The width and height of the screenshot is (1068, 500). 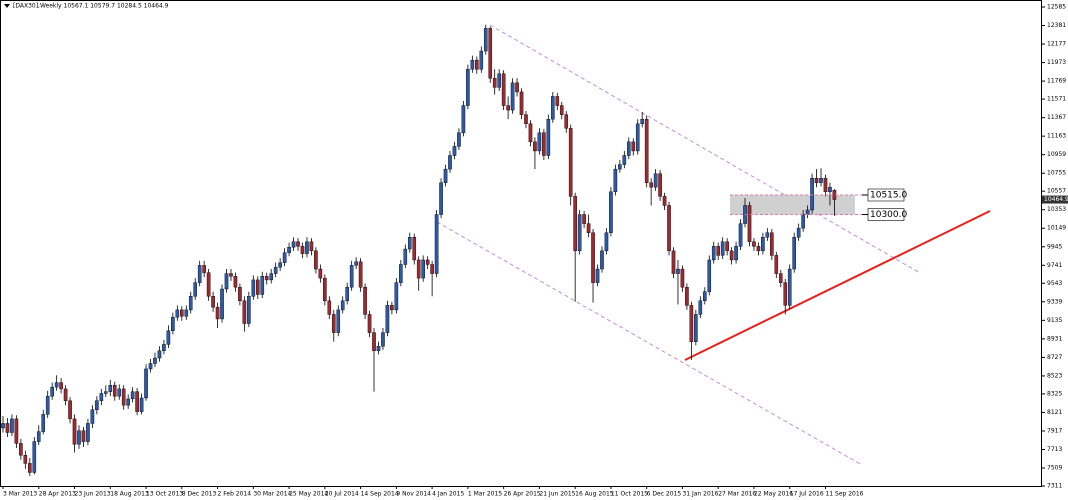 What do you see at coordinates (1056, 228) in the screenshot?
I see `y-tick-label: 10149` at bounding box center [1056, 228].